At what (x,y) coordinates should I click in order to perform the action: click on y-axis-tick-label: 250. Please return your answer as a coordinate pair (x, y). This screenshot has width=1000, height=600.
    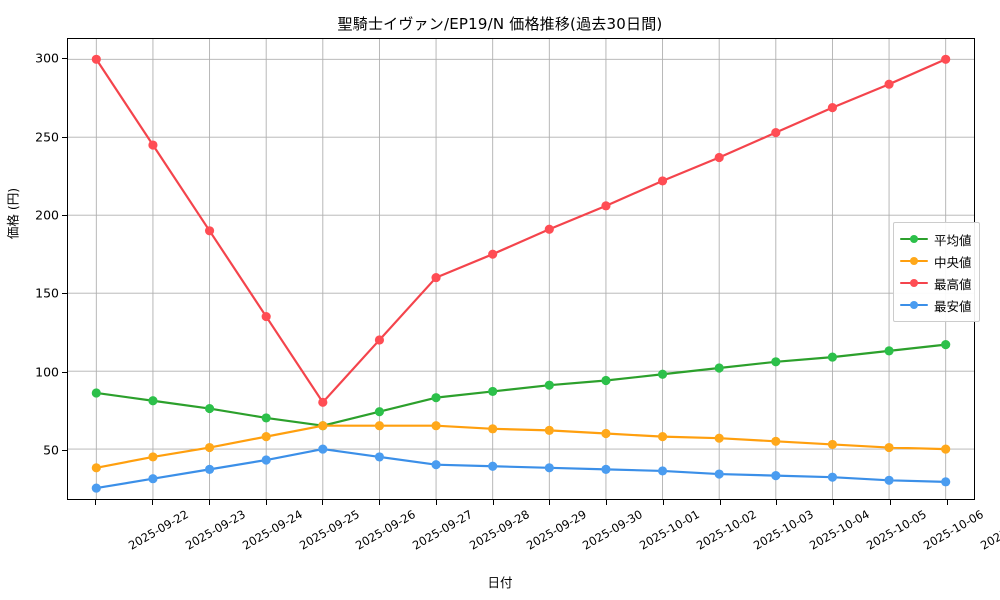
    Looking at the image, I should click on (47, 137).